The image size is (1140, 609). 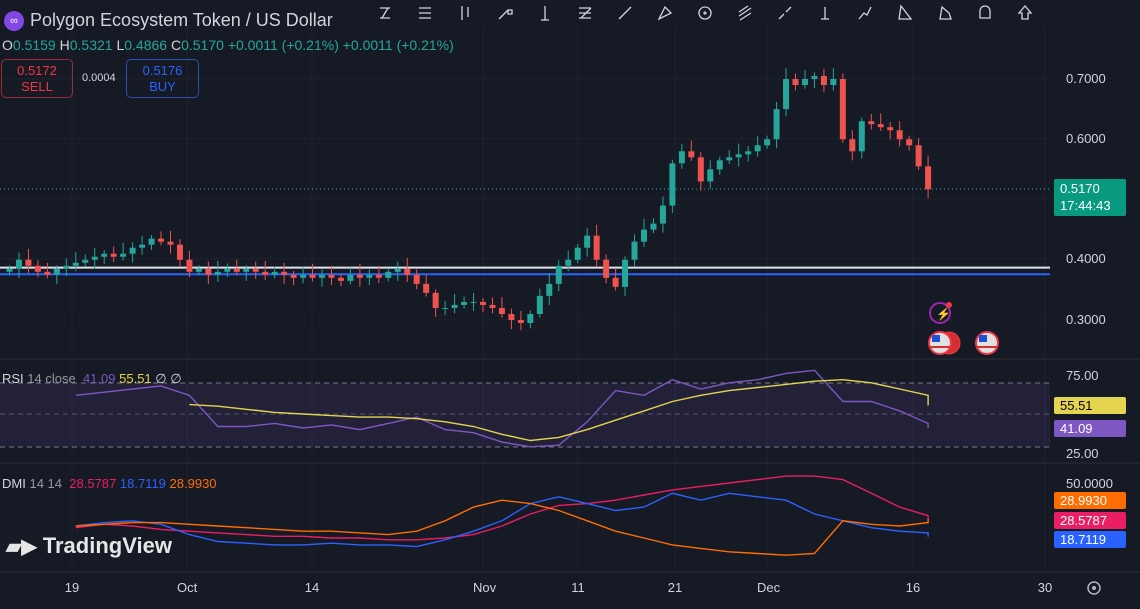 I want to click on segment-icon, so click(x=785, y=13).